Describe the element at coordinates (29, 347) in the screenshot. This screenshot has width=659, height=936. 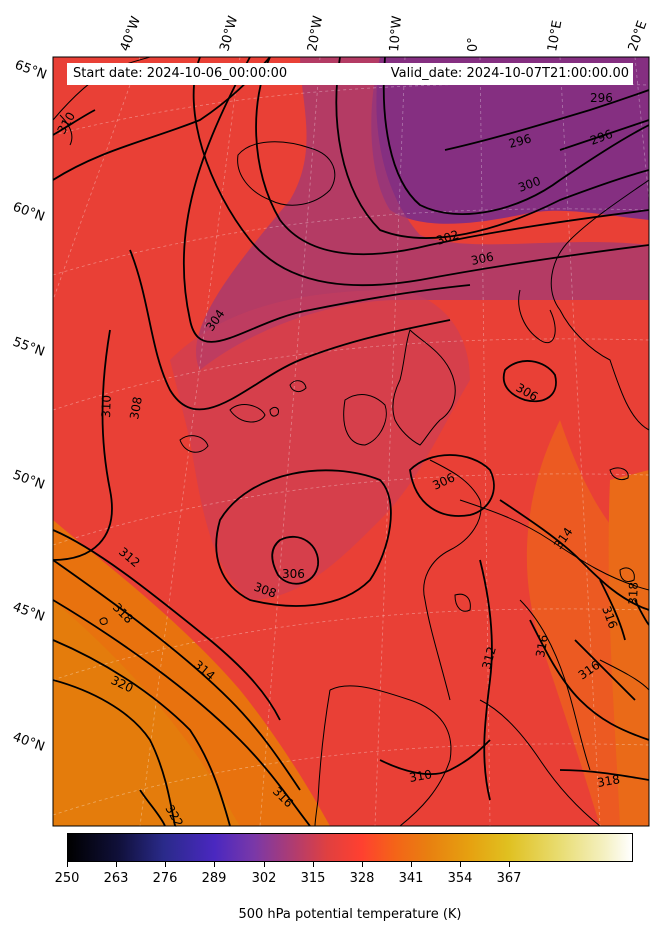
I see `latitude-label: 55°N` at that location.